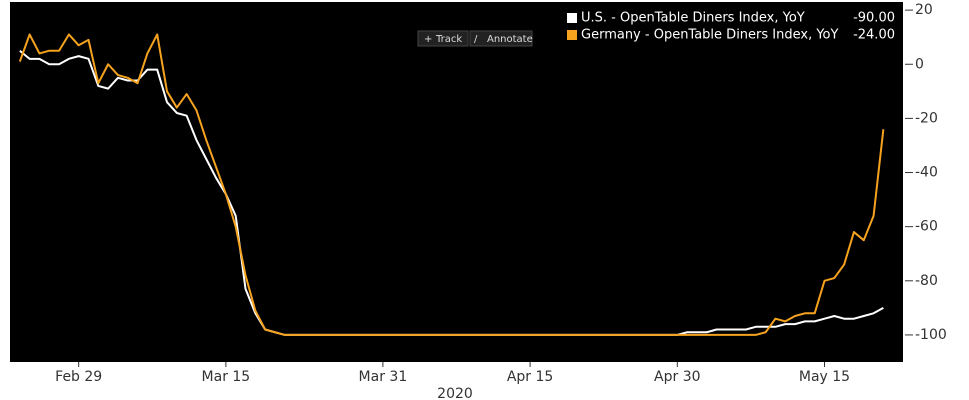 The image size is (969, 400). I want to click on y-tick-label: -100, so click(931, 335).